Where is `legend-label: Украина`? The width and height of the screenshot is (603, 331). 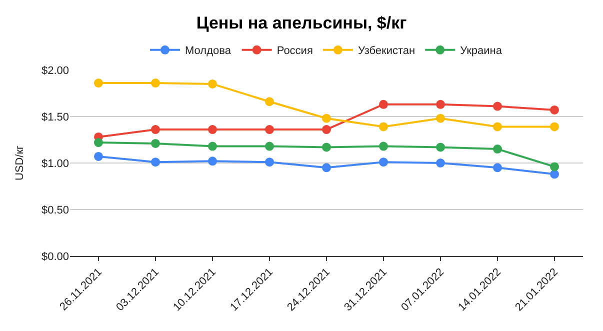
legend-label: Украина is located at coordinates (481, 51).